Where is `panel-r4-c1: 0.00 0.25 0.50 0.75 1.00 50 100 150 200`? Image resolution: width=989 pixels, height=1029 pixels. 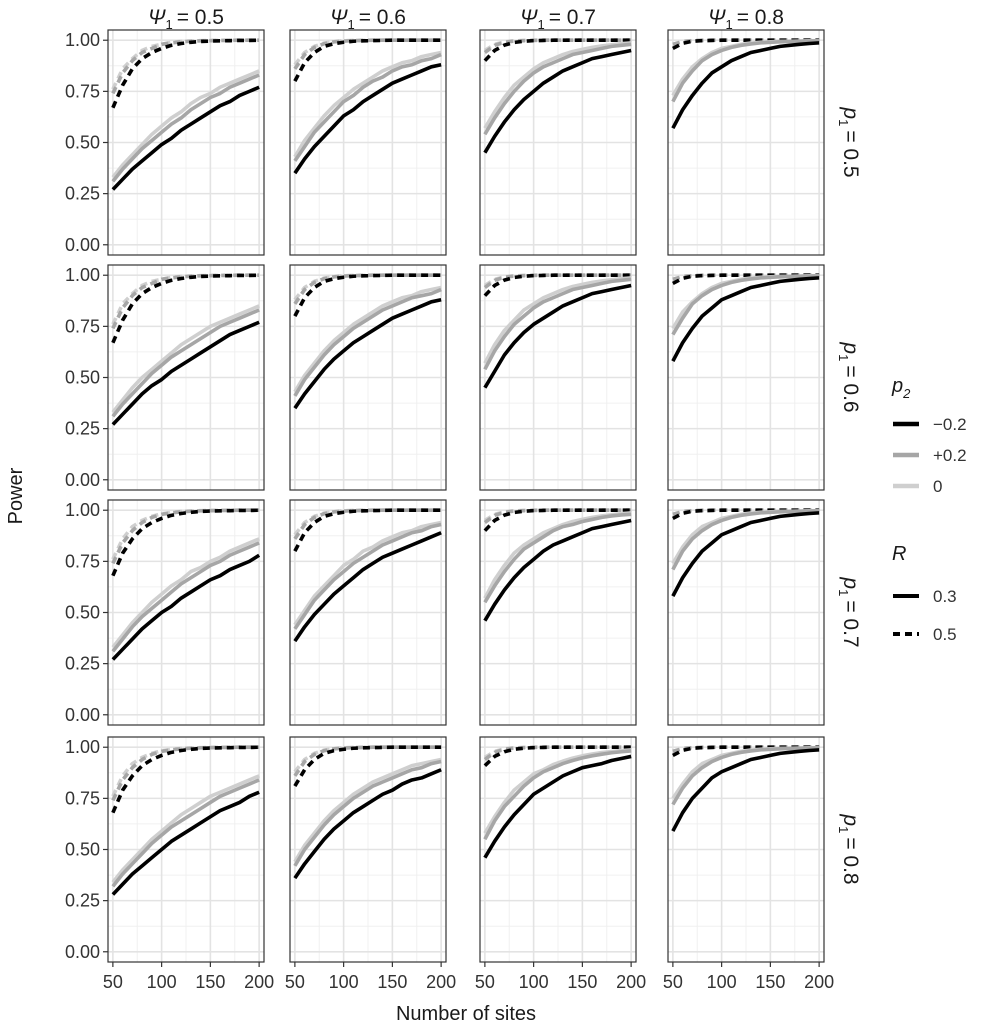 panel-r4-c1: 0.00 0.25 0.50 0.75 1.00 50 100 150 200 is located at coordinates (169, 864).